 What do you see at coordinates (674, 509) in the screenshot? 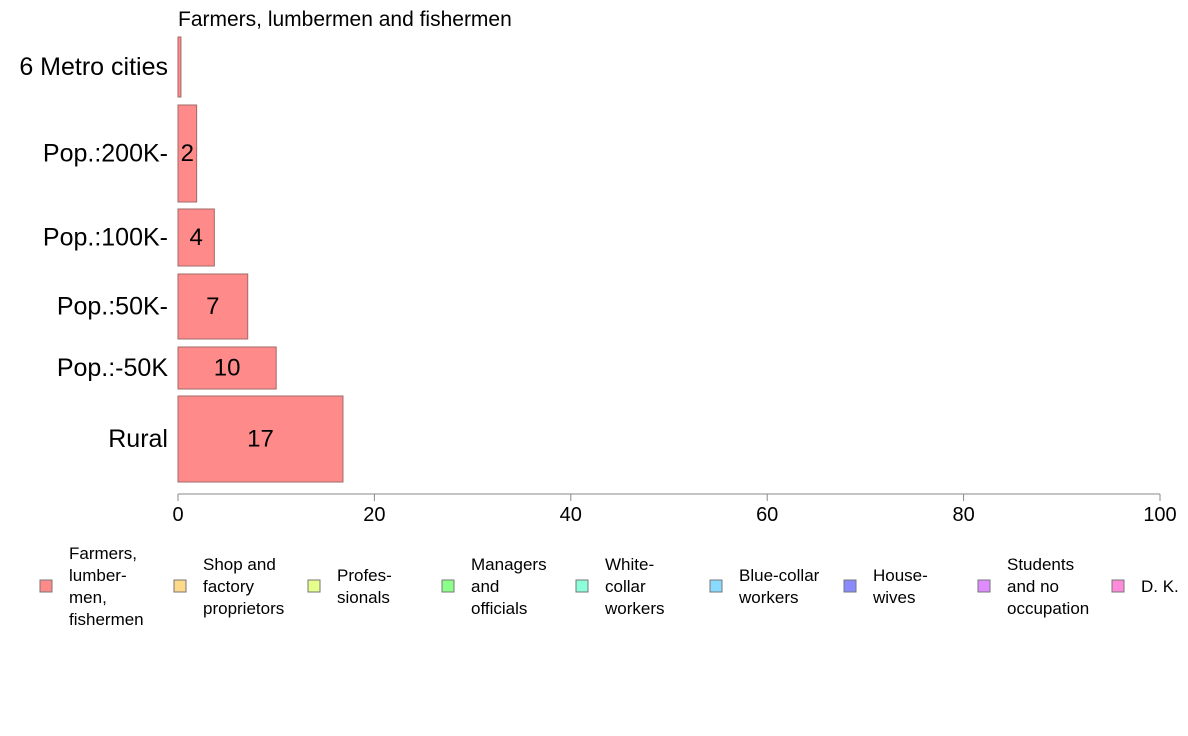
I see `x-axis: 0 20 40 60 80 100` at bounding box center [674, 509].